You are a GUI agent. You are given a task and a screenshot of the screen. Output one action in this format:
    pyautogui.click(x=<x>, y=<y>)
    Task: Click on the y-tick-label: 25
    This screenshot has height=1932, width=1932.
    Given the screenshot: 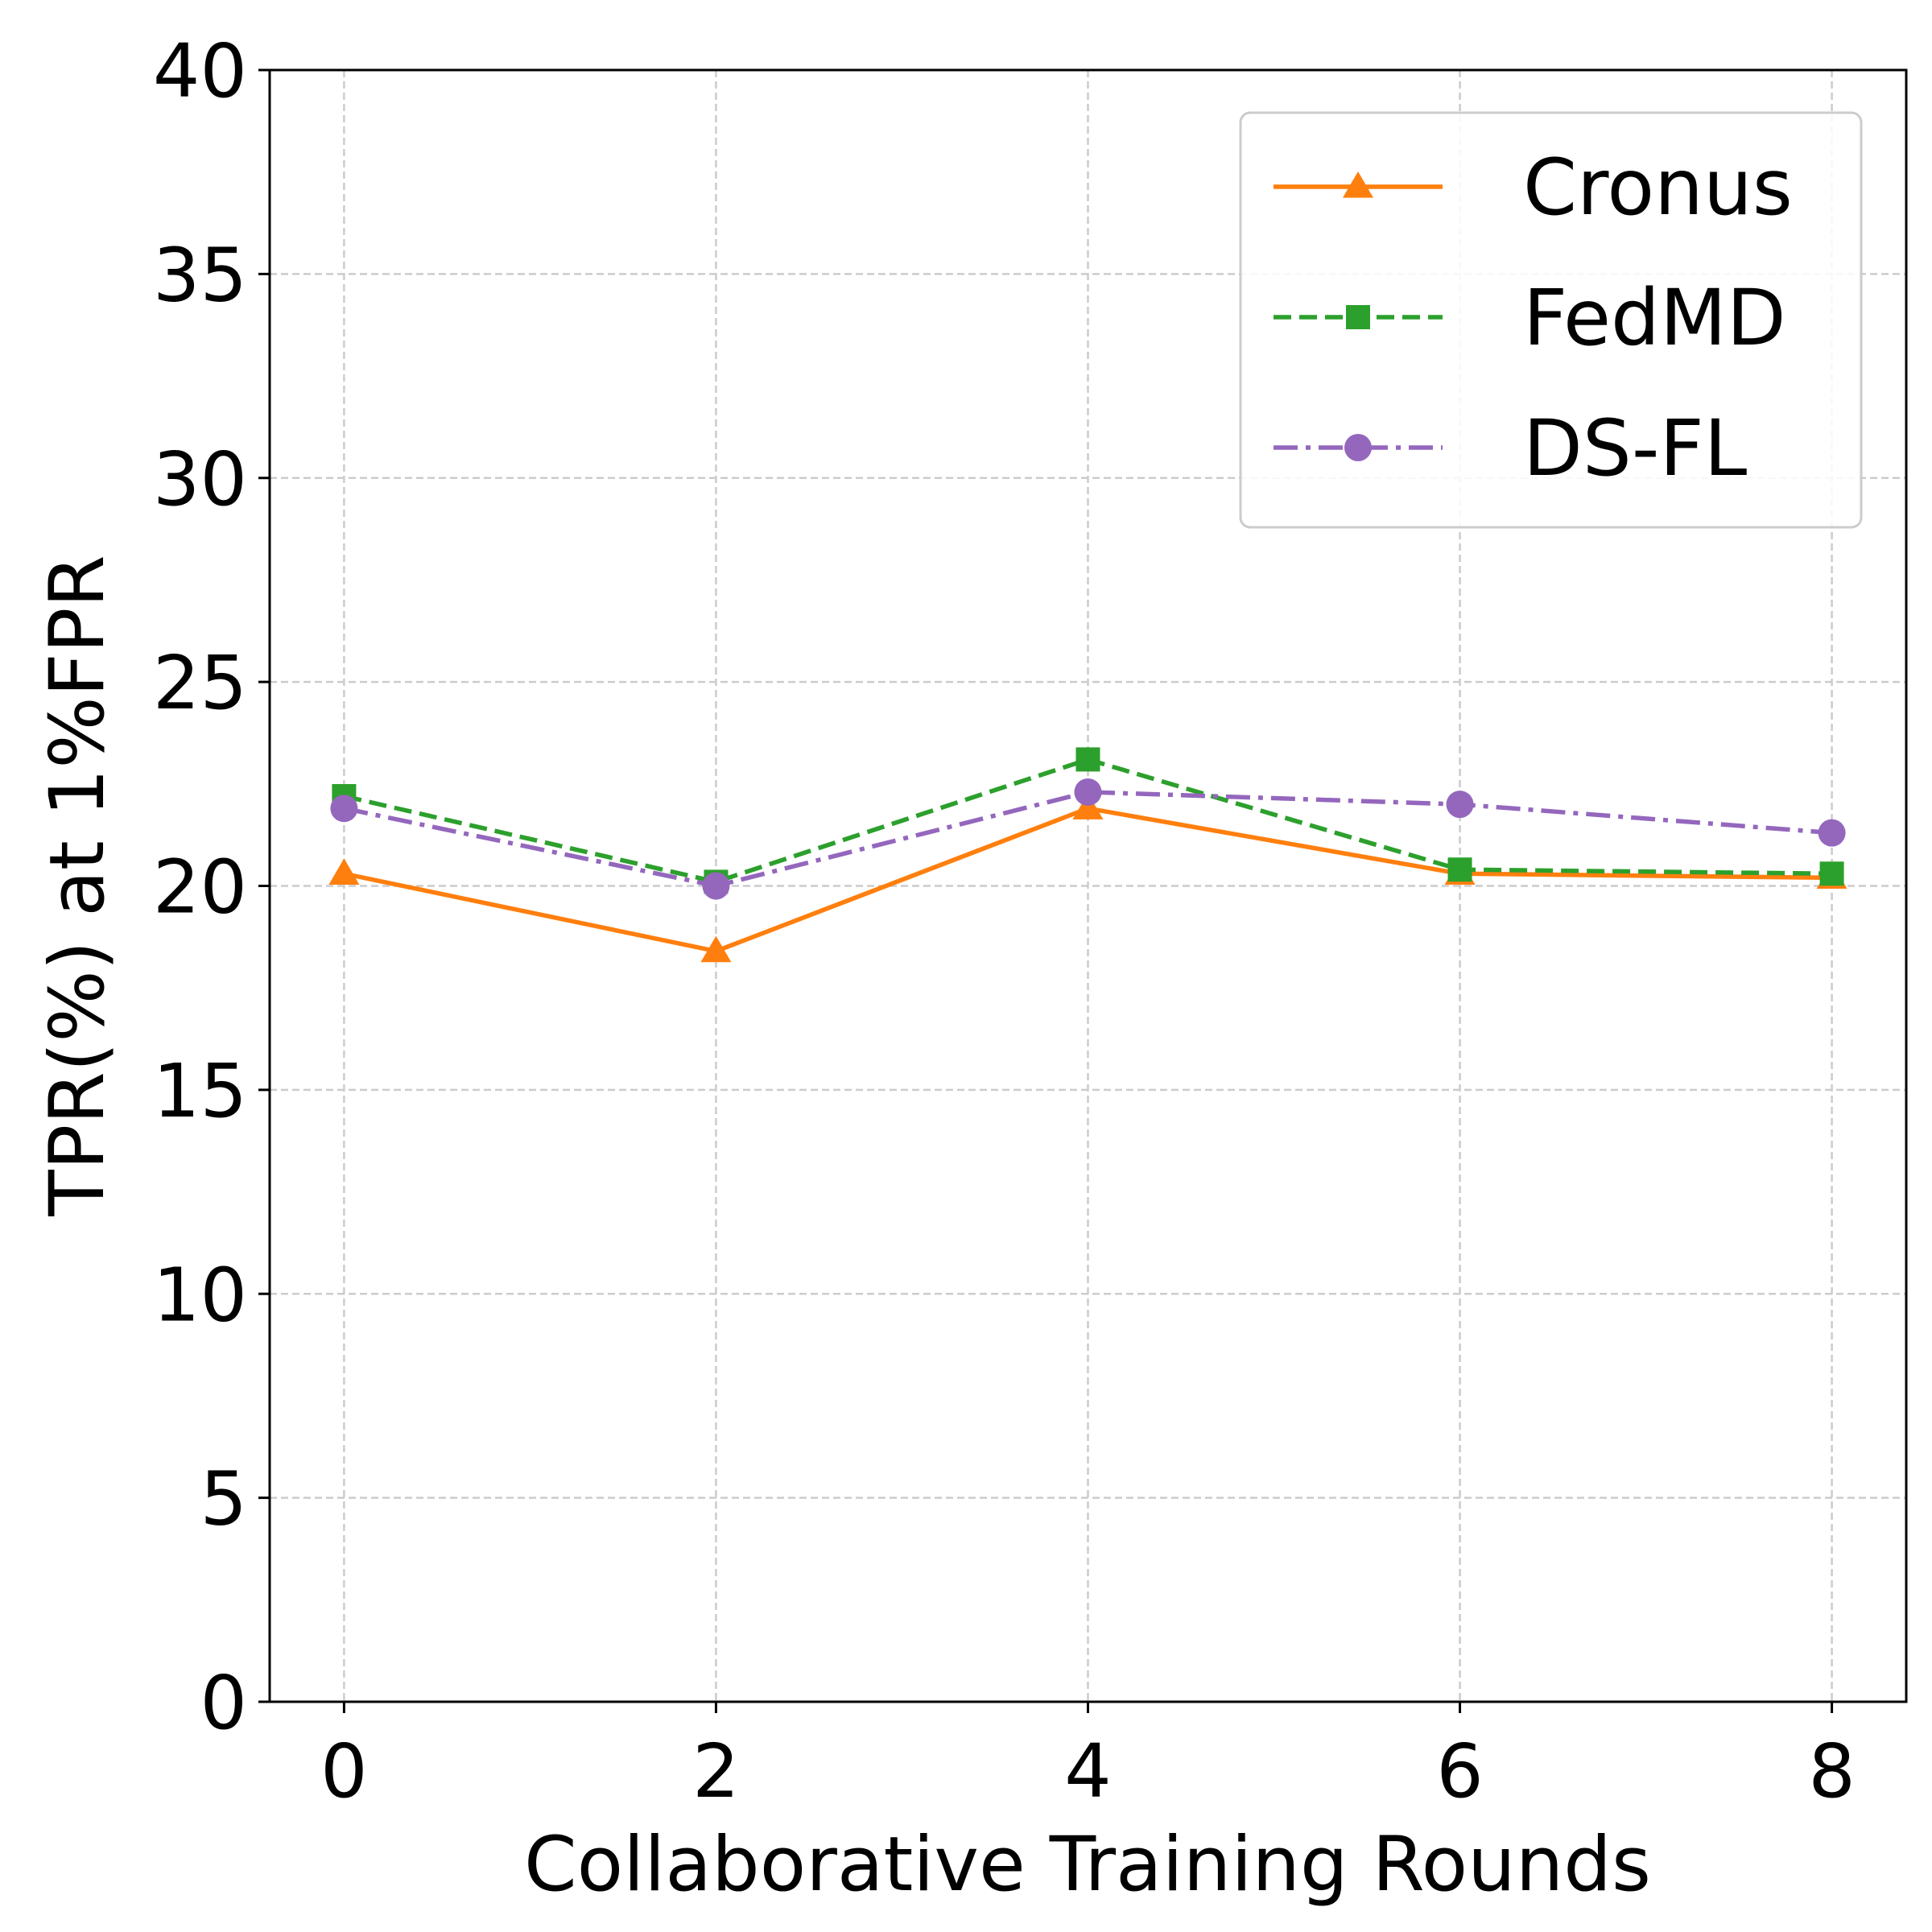 What is the action you would take?
    pyautogui.click(x=200, y=683)
    